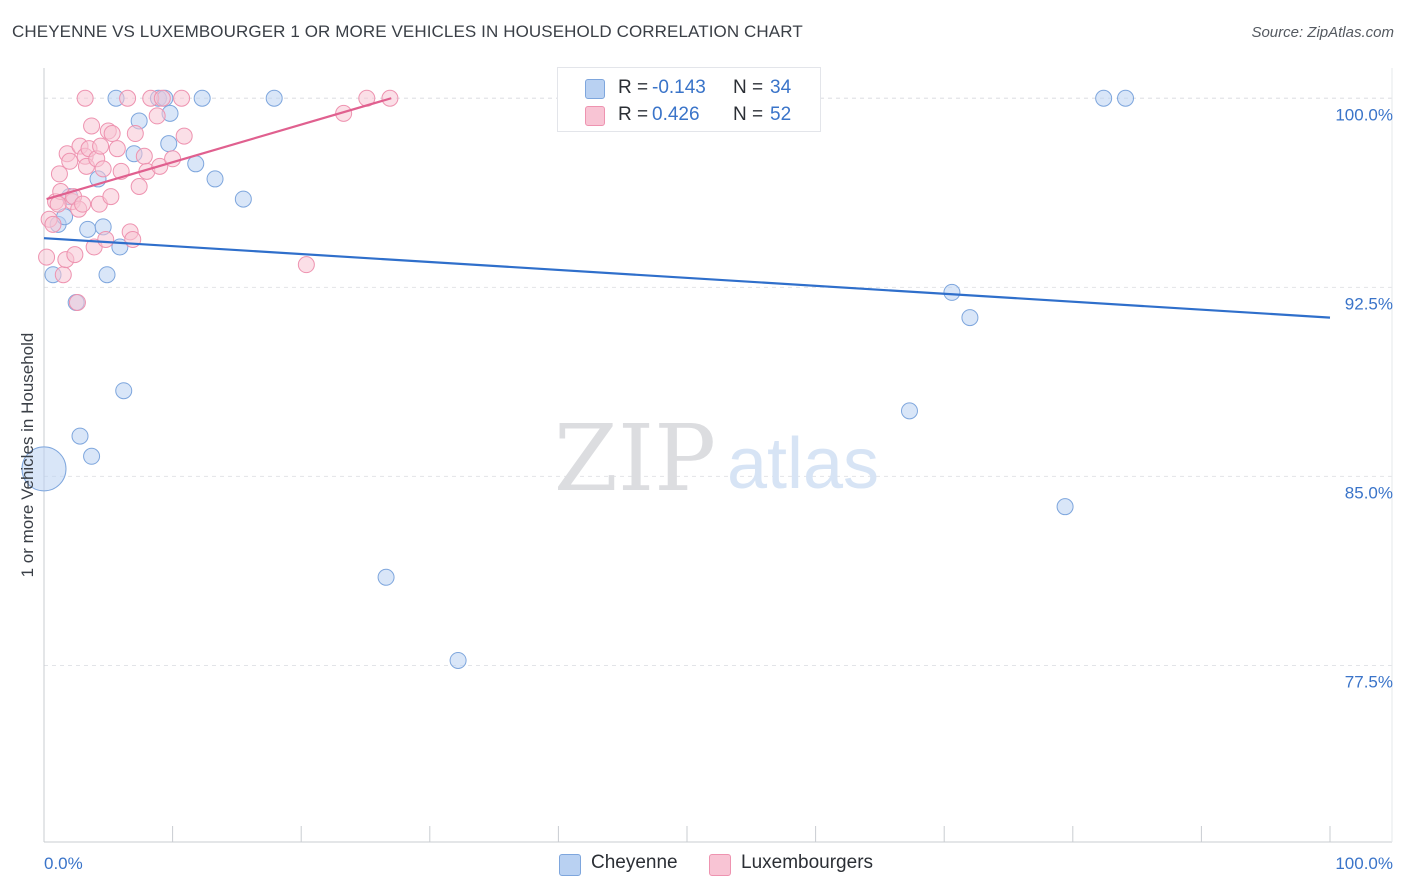 This screenshot has height=892, width=1406. I want to click on y-tick-label: 92.5%, so click(1369, 303).